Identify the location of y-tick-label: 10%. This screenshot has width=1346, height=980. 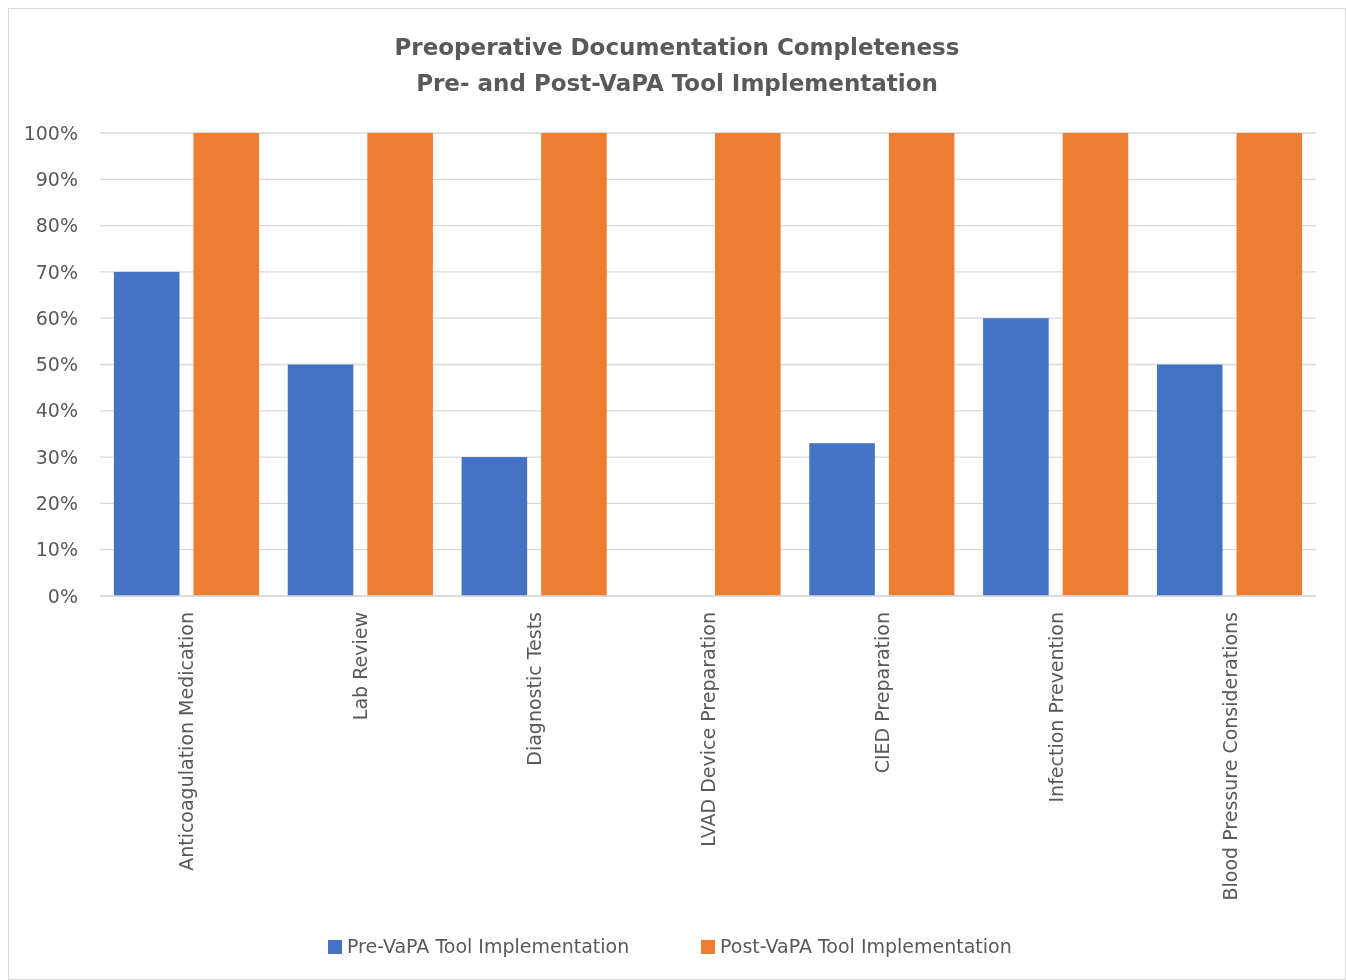
(56, 549).